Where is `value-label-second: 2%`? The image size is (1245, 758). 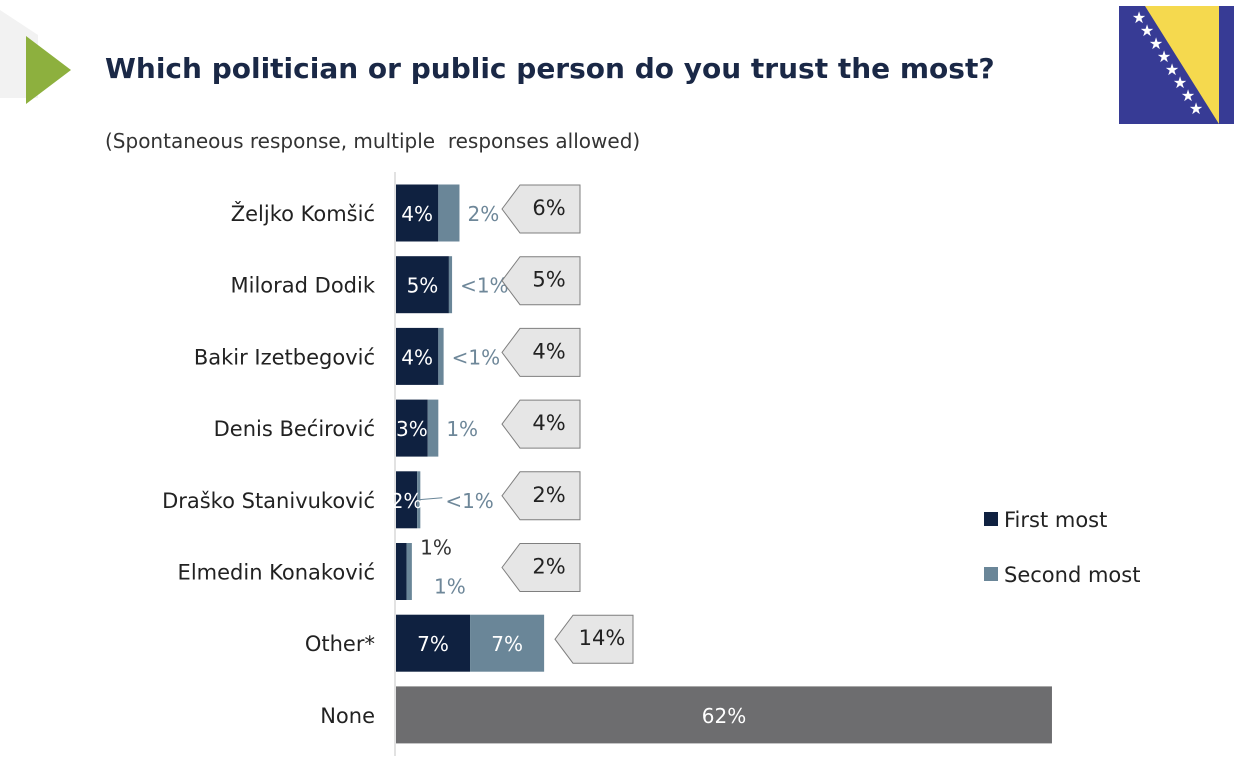 value-label-second: 2% is located at coordinates (483, 214).